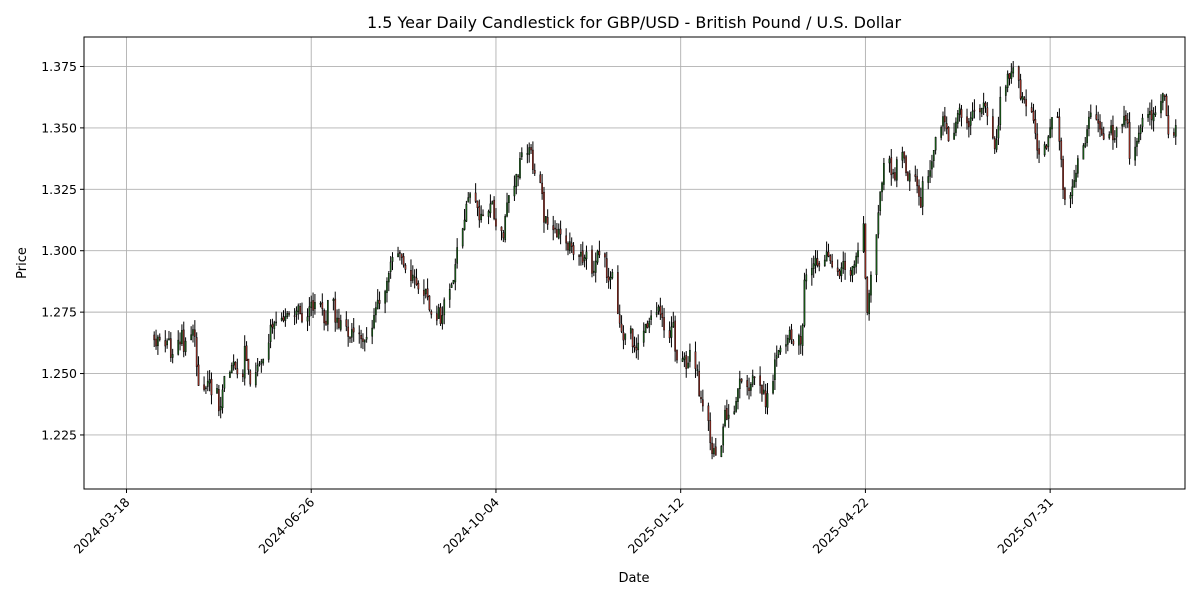 This screenshot has width=1200, height=600. What do you see at coordinates (841, 526) in the screenshot?
I see `x-tick-label: 2025-04-22` at bounding box center [841, 526].